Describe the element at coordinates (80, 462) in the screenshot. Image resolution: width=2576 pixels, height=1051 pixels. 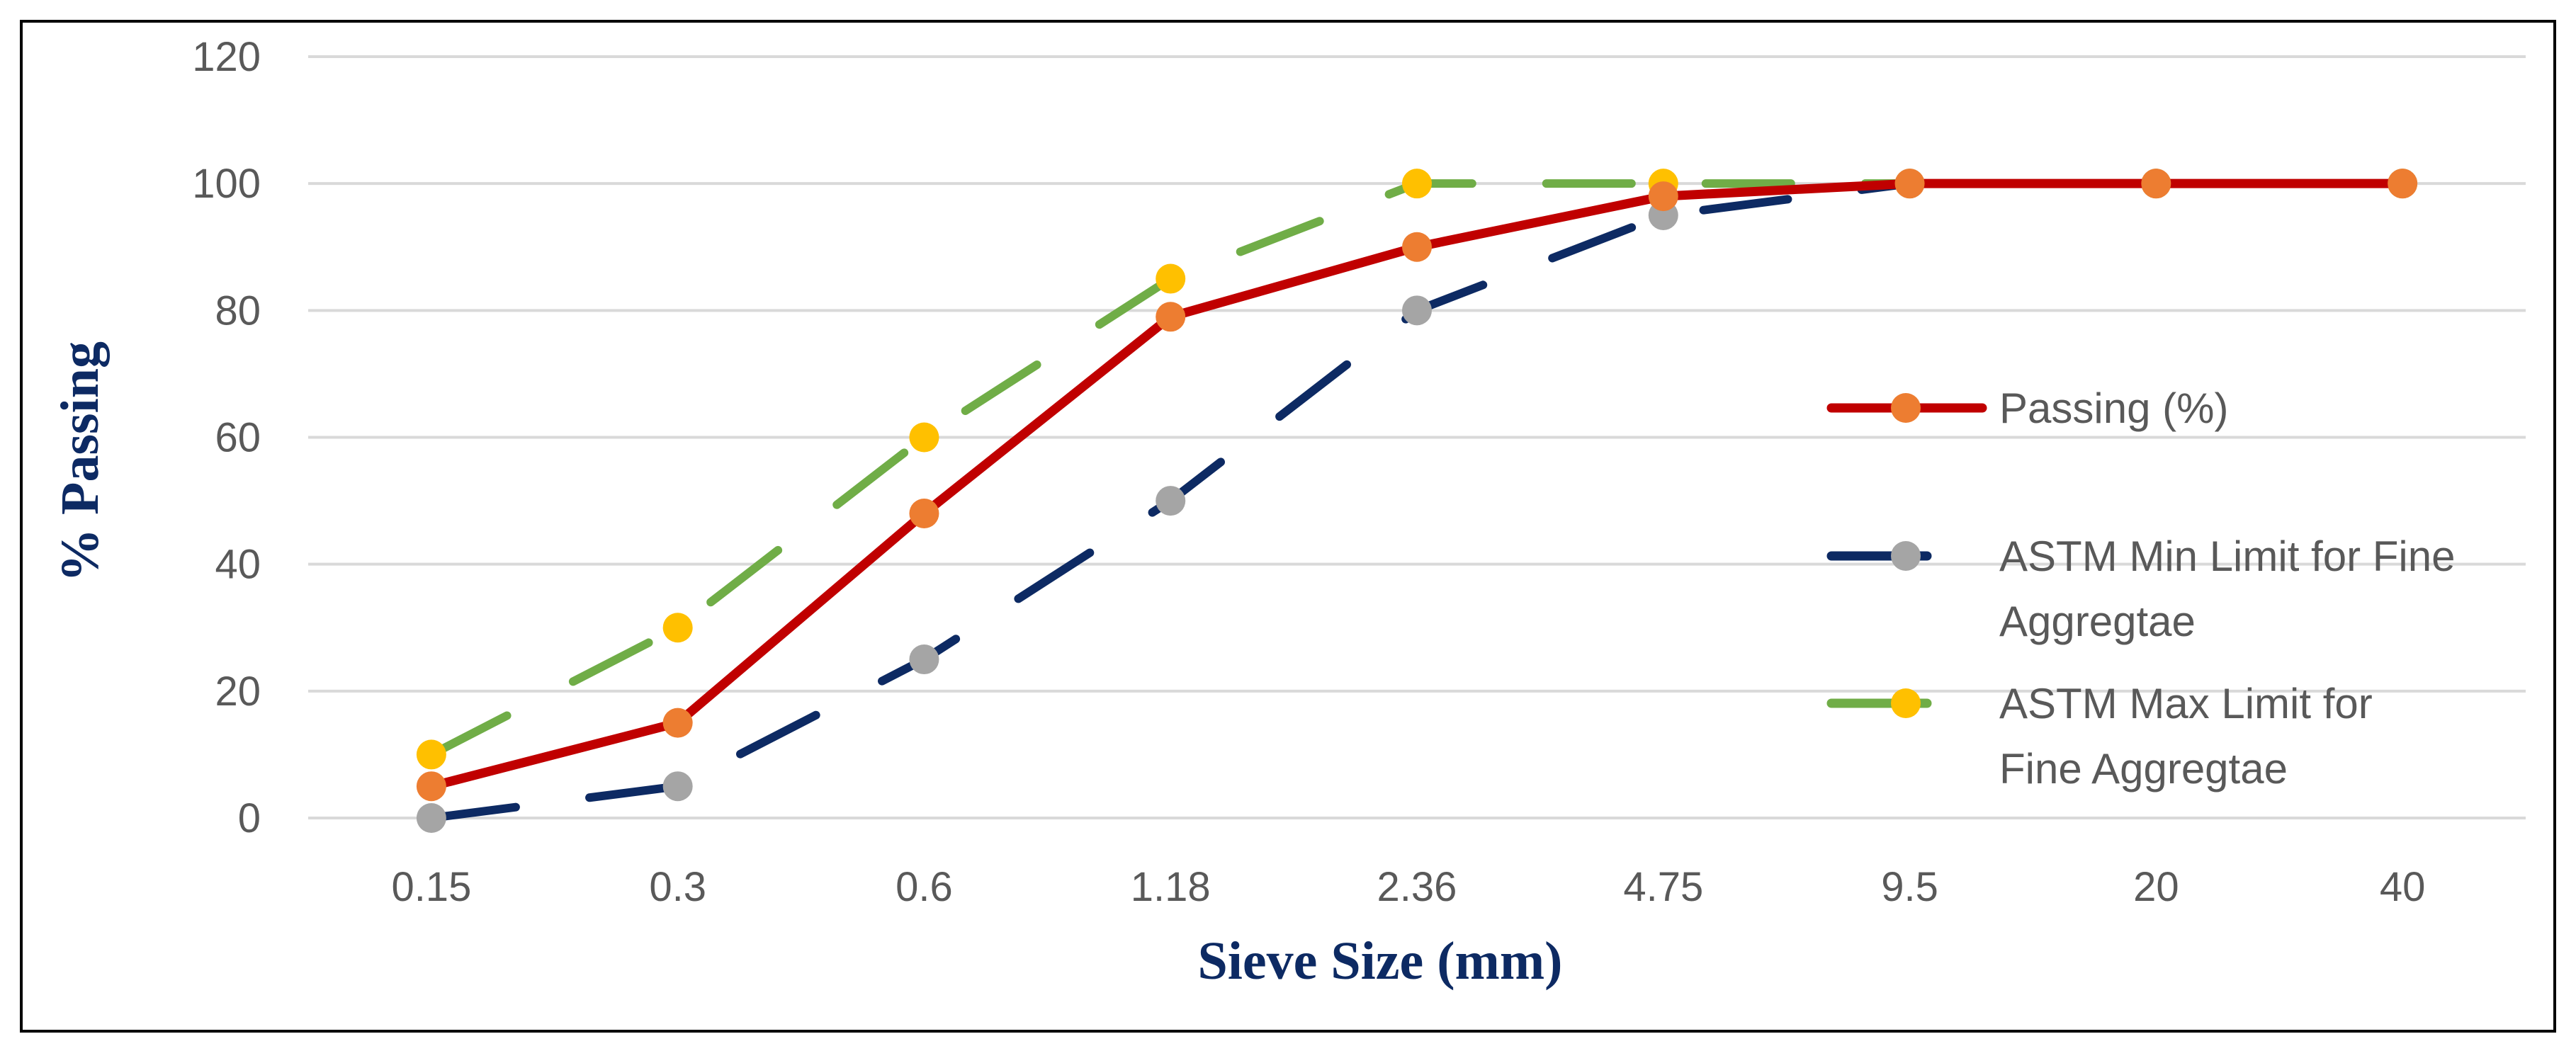
I see `y-axis-title: % Passing` at that location.